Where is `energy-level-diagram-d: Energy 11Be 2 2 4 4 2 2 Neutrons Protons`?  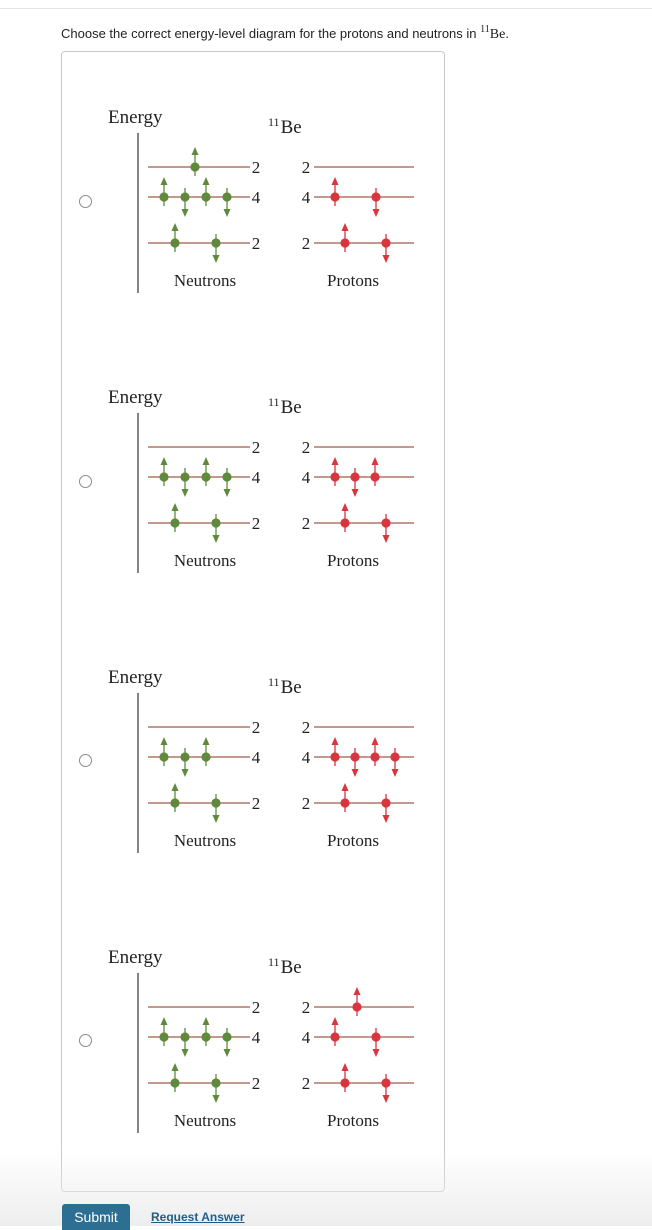
energy-level-diagram-d: Energy 11Be 2 2 4 4 2 2 Neutrons Protons is located at coordinates (265, 1035).